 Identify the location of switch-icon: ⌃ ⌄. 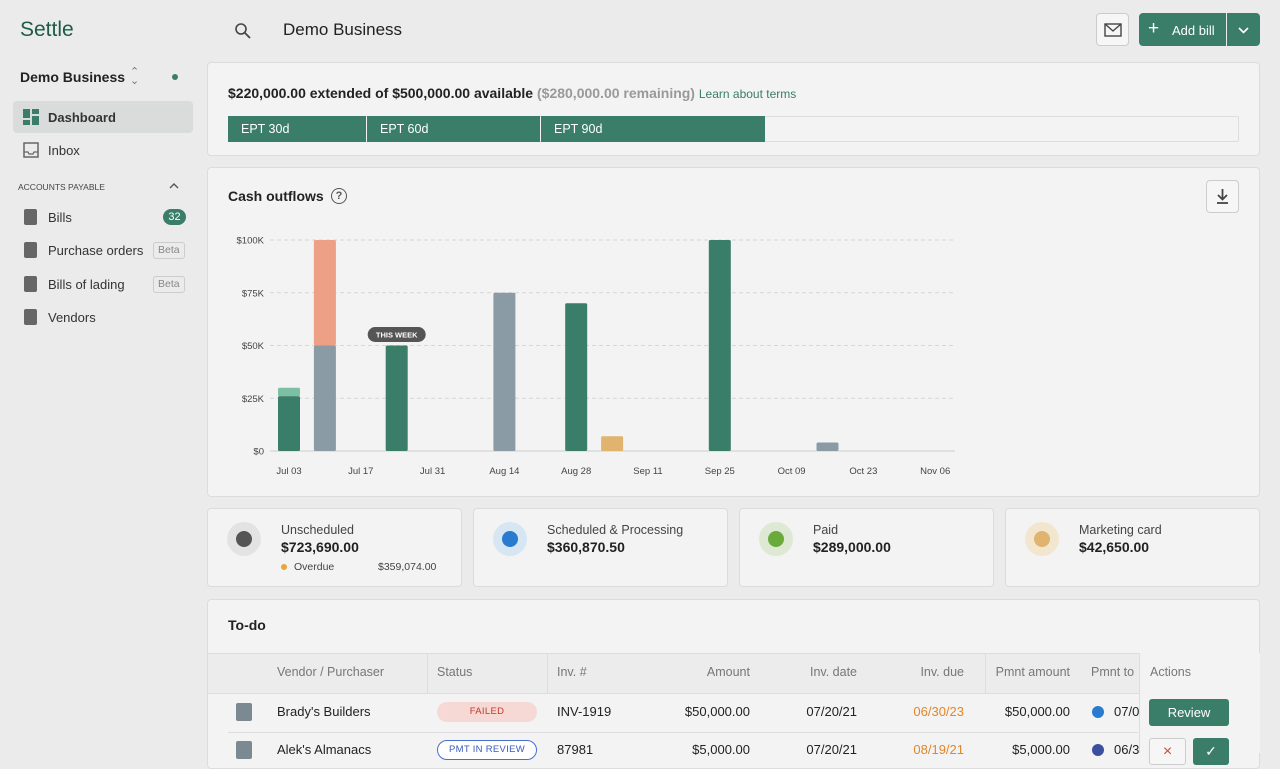
(135, 76).